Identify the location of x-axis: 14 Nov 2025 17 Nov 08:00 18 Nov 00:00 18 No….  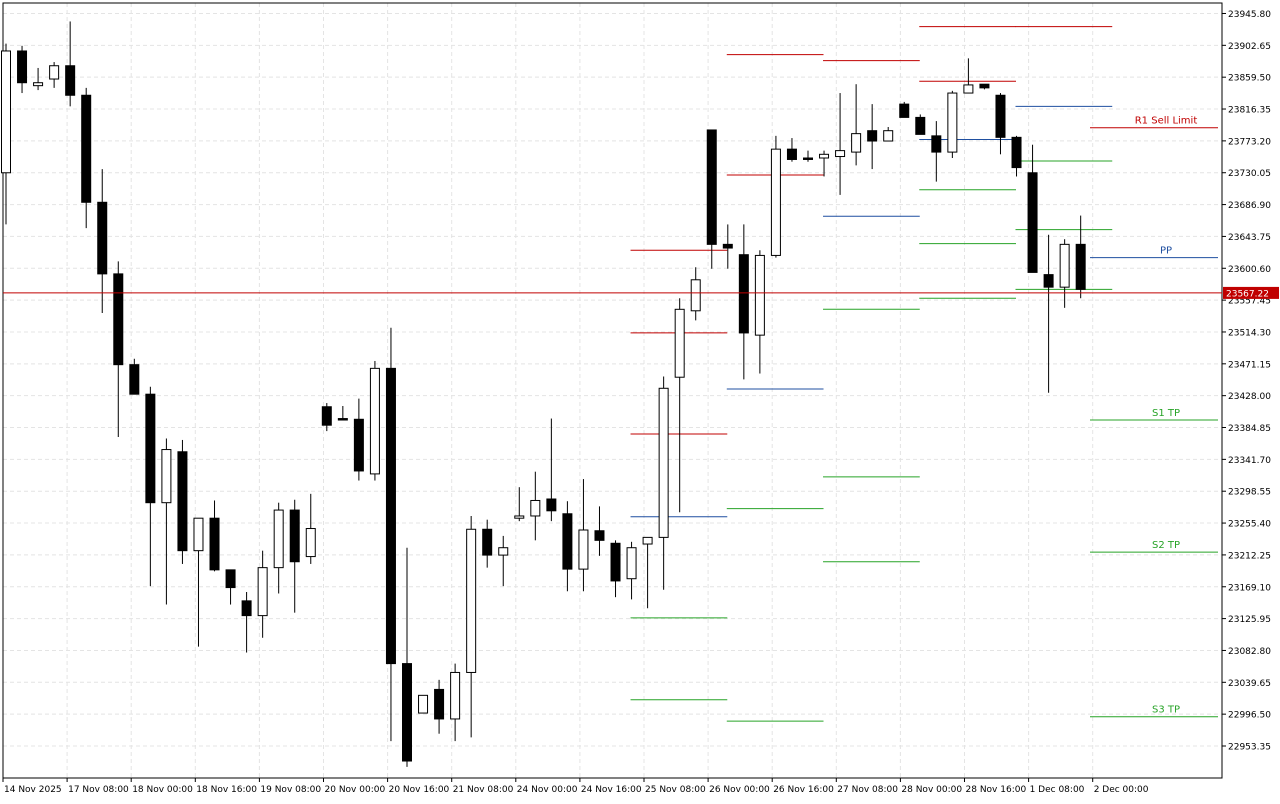
(575, 786).